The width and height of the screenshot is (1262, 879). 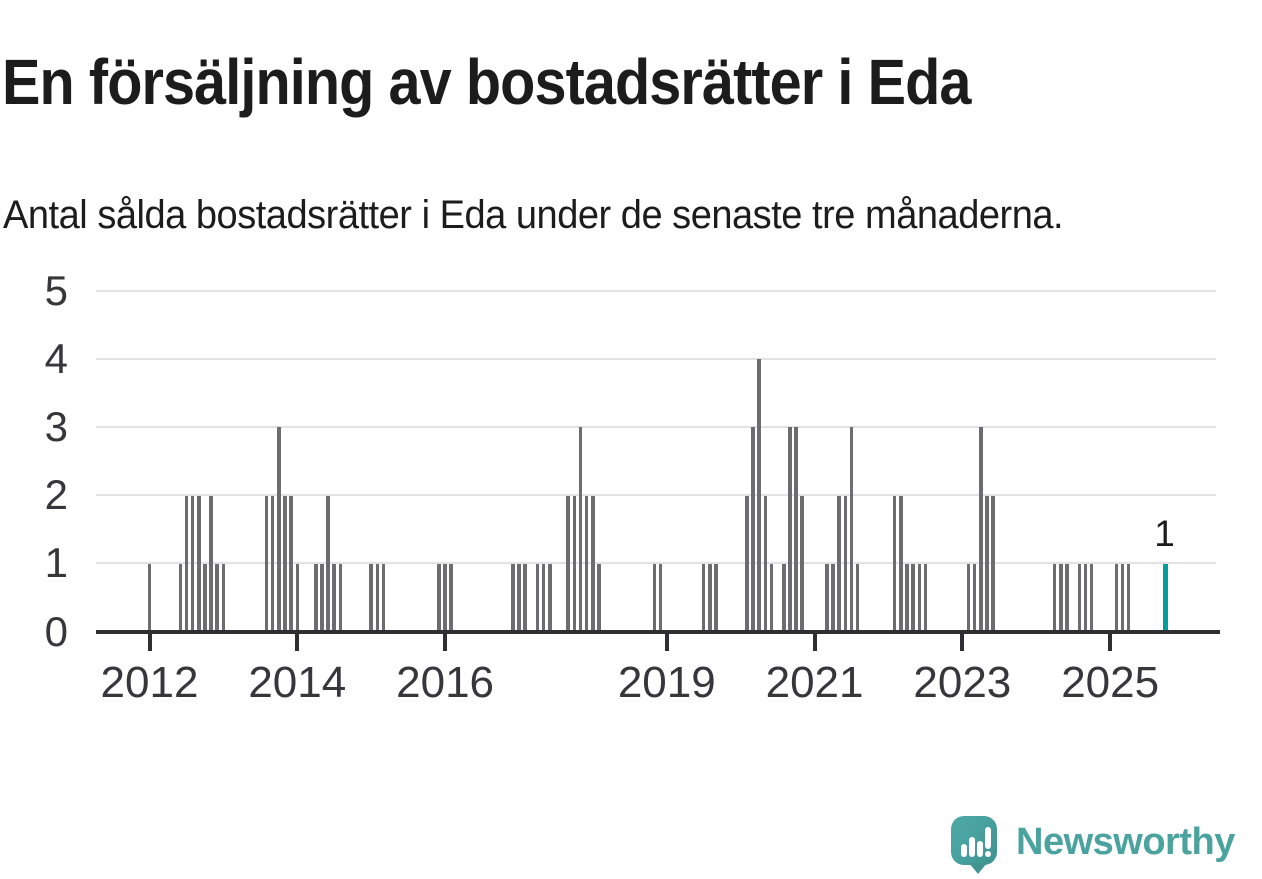 I want to click on newsworthy-logo-icon, so click(x=974, y=840).